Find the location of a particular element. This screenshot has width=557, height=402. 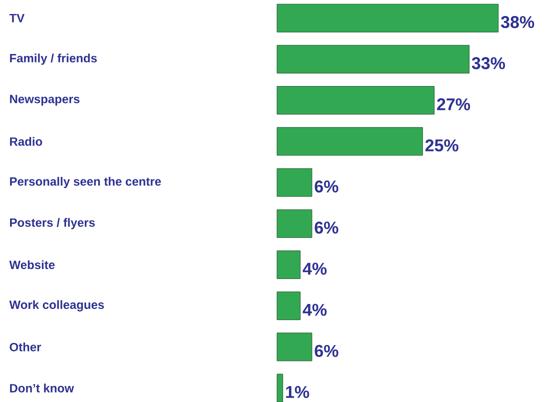

y-tick-label: TV is located at coordinates (17, 18).